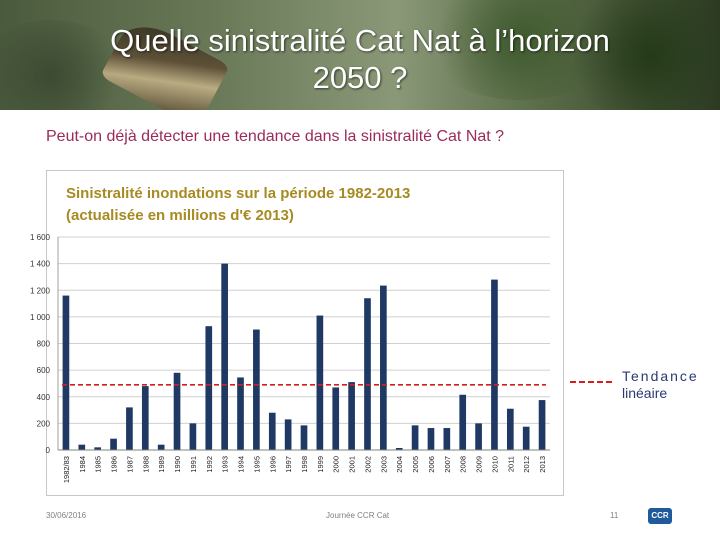 The width and height of the screenshot is (720, 540). Describe the element at coordinates (177, 464) in the screenshot. I see `x-tick-label: 1990` at that location.